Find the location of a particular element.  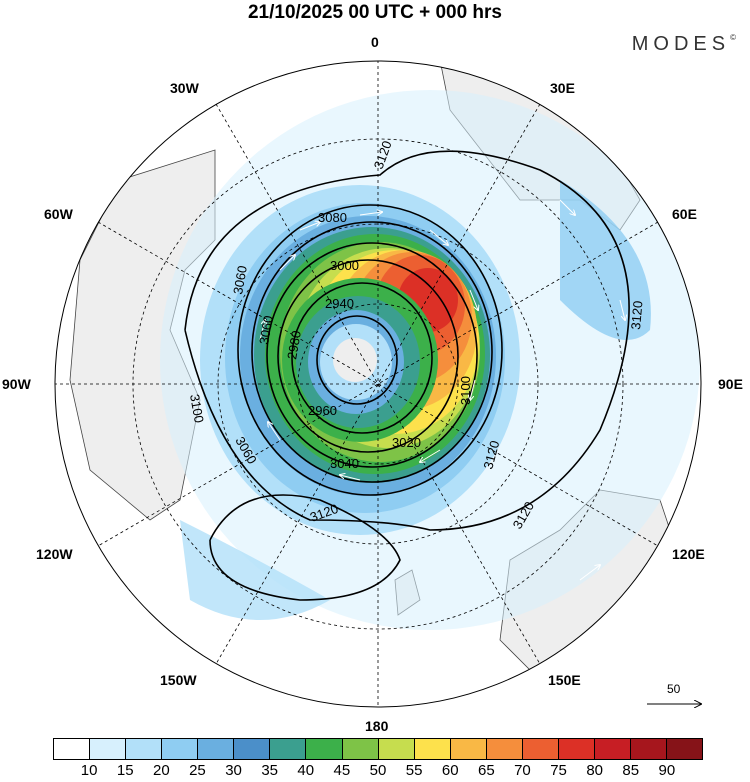

colorbar-tick-label: 80 is located at coordinates (594, 770).